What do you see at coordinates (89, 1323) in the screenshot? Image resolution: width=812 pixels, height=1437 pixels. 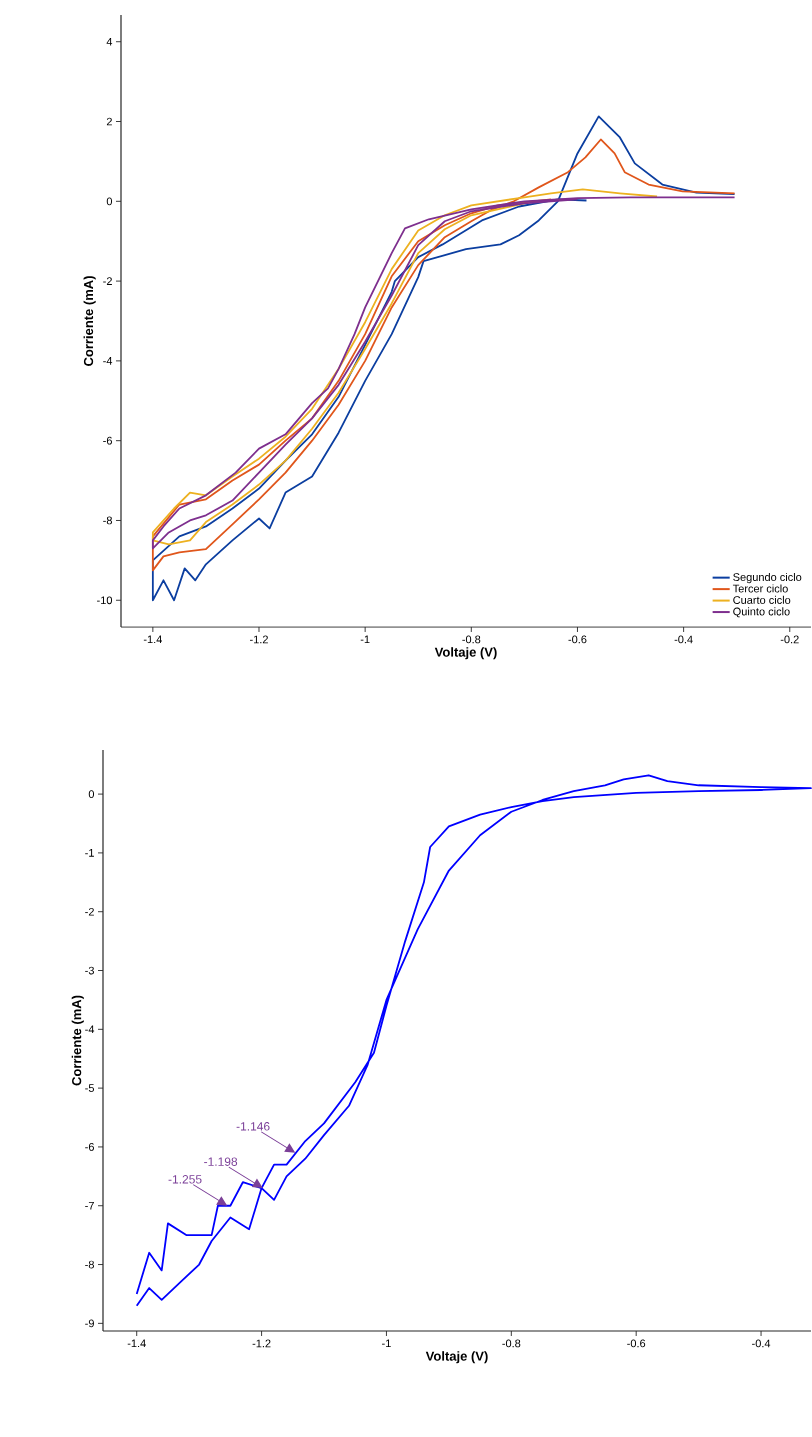 I see `y-tick-label: -9` at bounding box center [89, 1323].